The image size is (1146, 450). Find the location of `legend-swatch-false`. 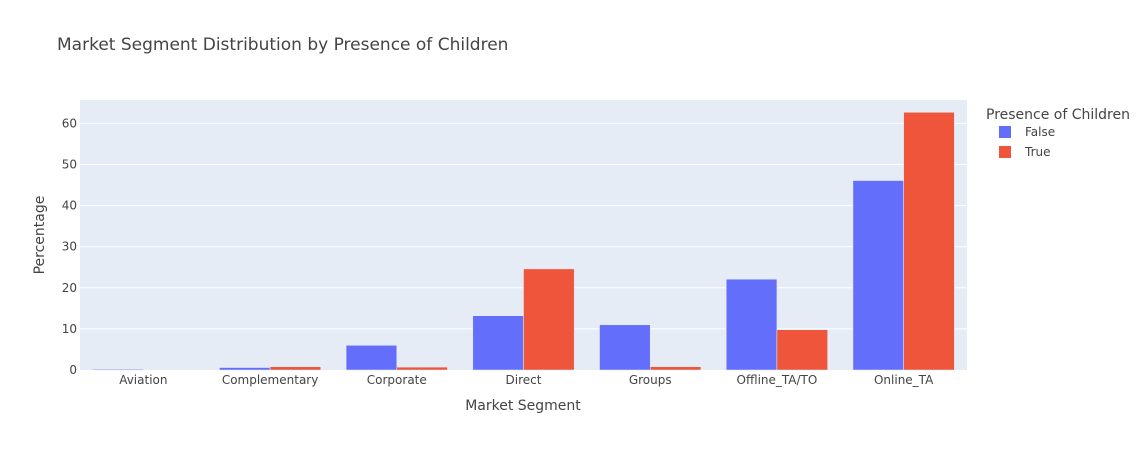

legend-swatch-false is located at coordinates (1005, 132).